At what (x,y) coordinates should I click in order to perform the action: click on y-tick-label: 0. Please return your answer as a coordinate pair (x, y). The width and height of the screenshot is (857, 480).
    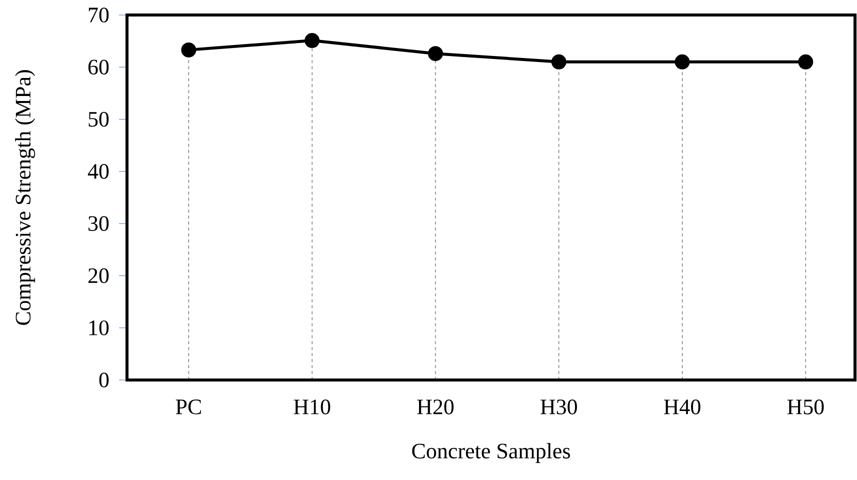
    Looking at the image, I should click on (104, 380).